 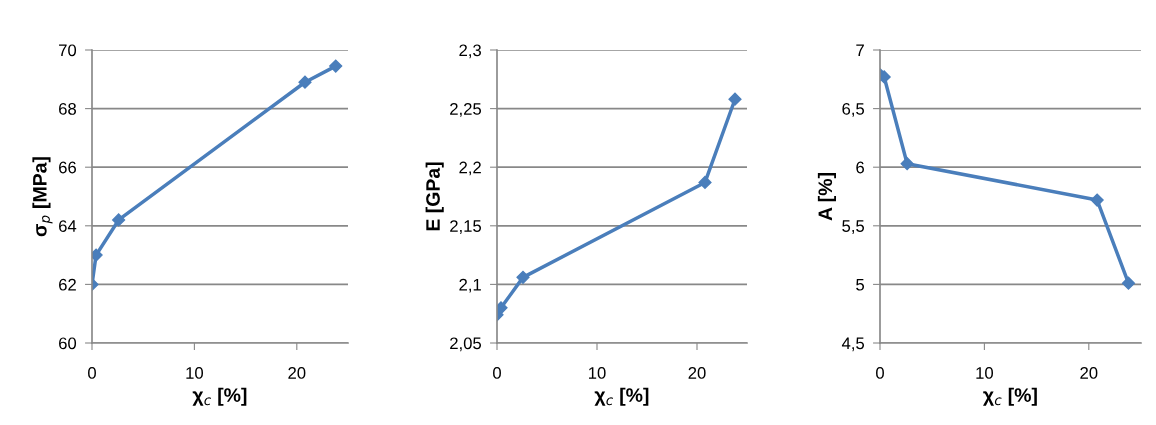 What do you see at coordinates (470, 168) in the screenshot?
I see `y-tick-label: 2,2` at bounding box center [470, 168].